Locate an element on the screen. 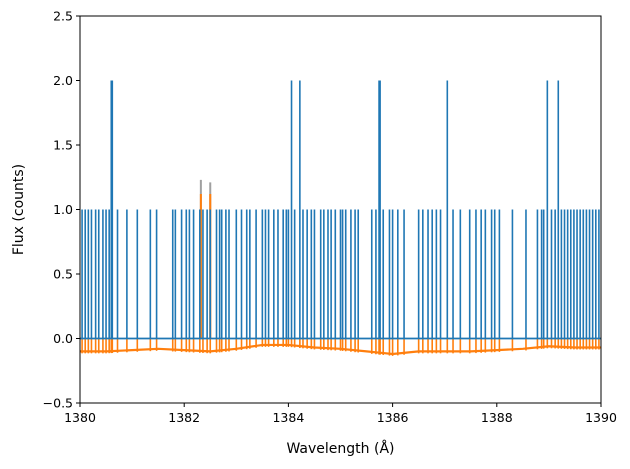 This screenshot has height=469, width=630. x-tick-label-5: 1390 is located at coordinates (601, 417).